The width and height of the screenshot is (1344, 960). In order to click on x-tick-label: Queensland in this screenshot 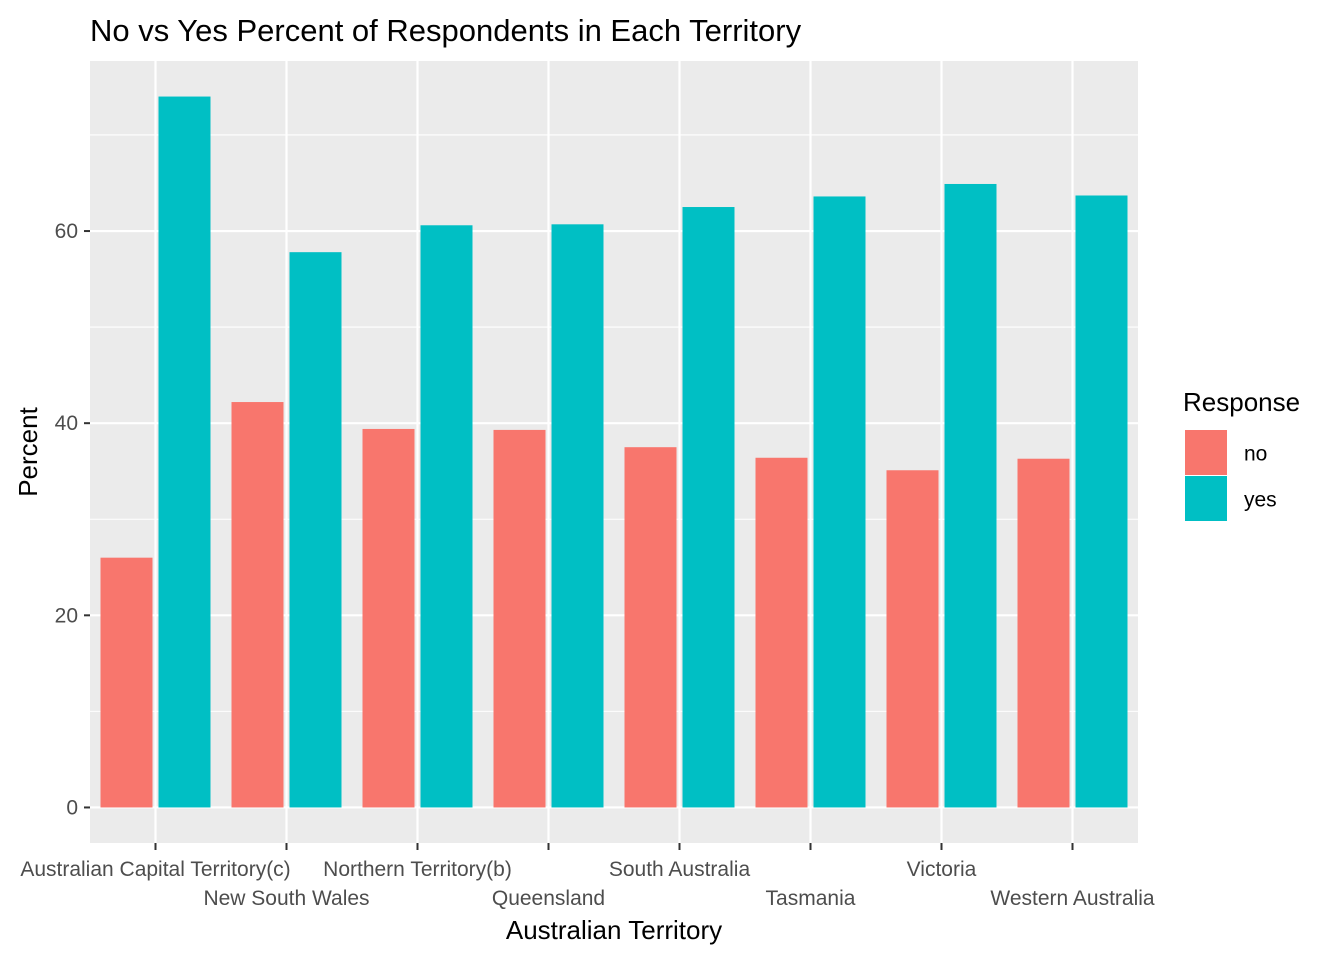, I will do `click(548, 898)`.